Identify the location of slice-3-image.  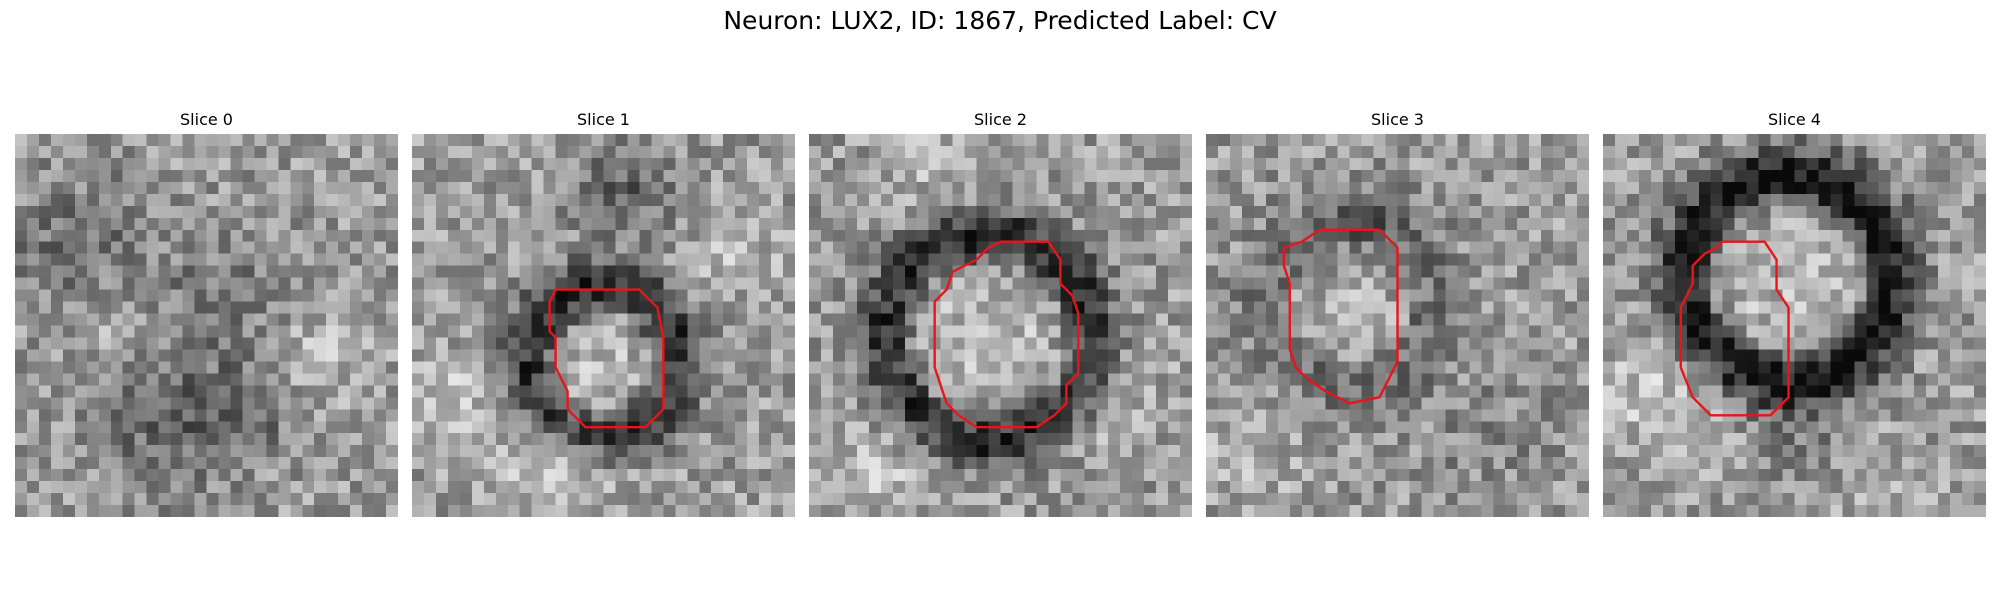
(1397, 325).